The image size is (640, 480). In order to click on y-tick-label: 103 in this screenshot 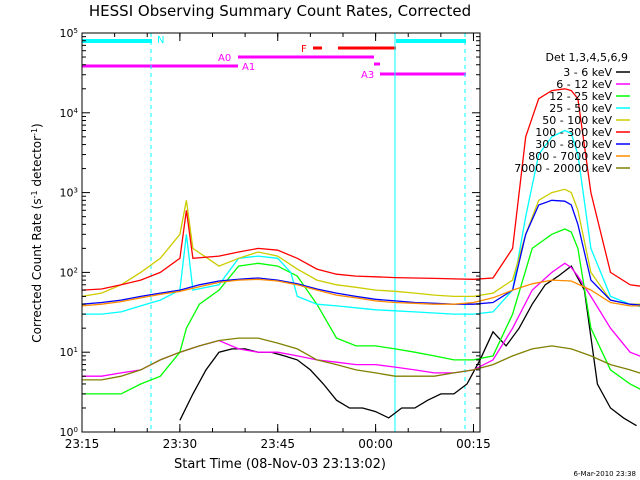, I will do `click(69, 193)`.